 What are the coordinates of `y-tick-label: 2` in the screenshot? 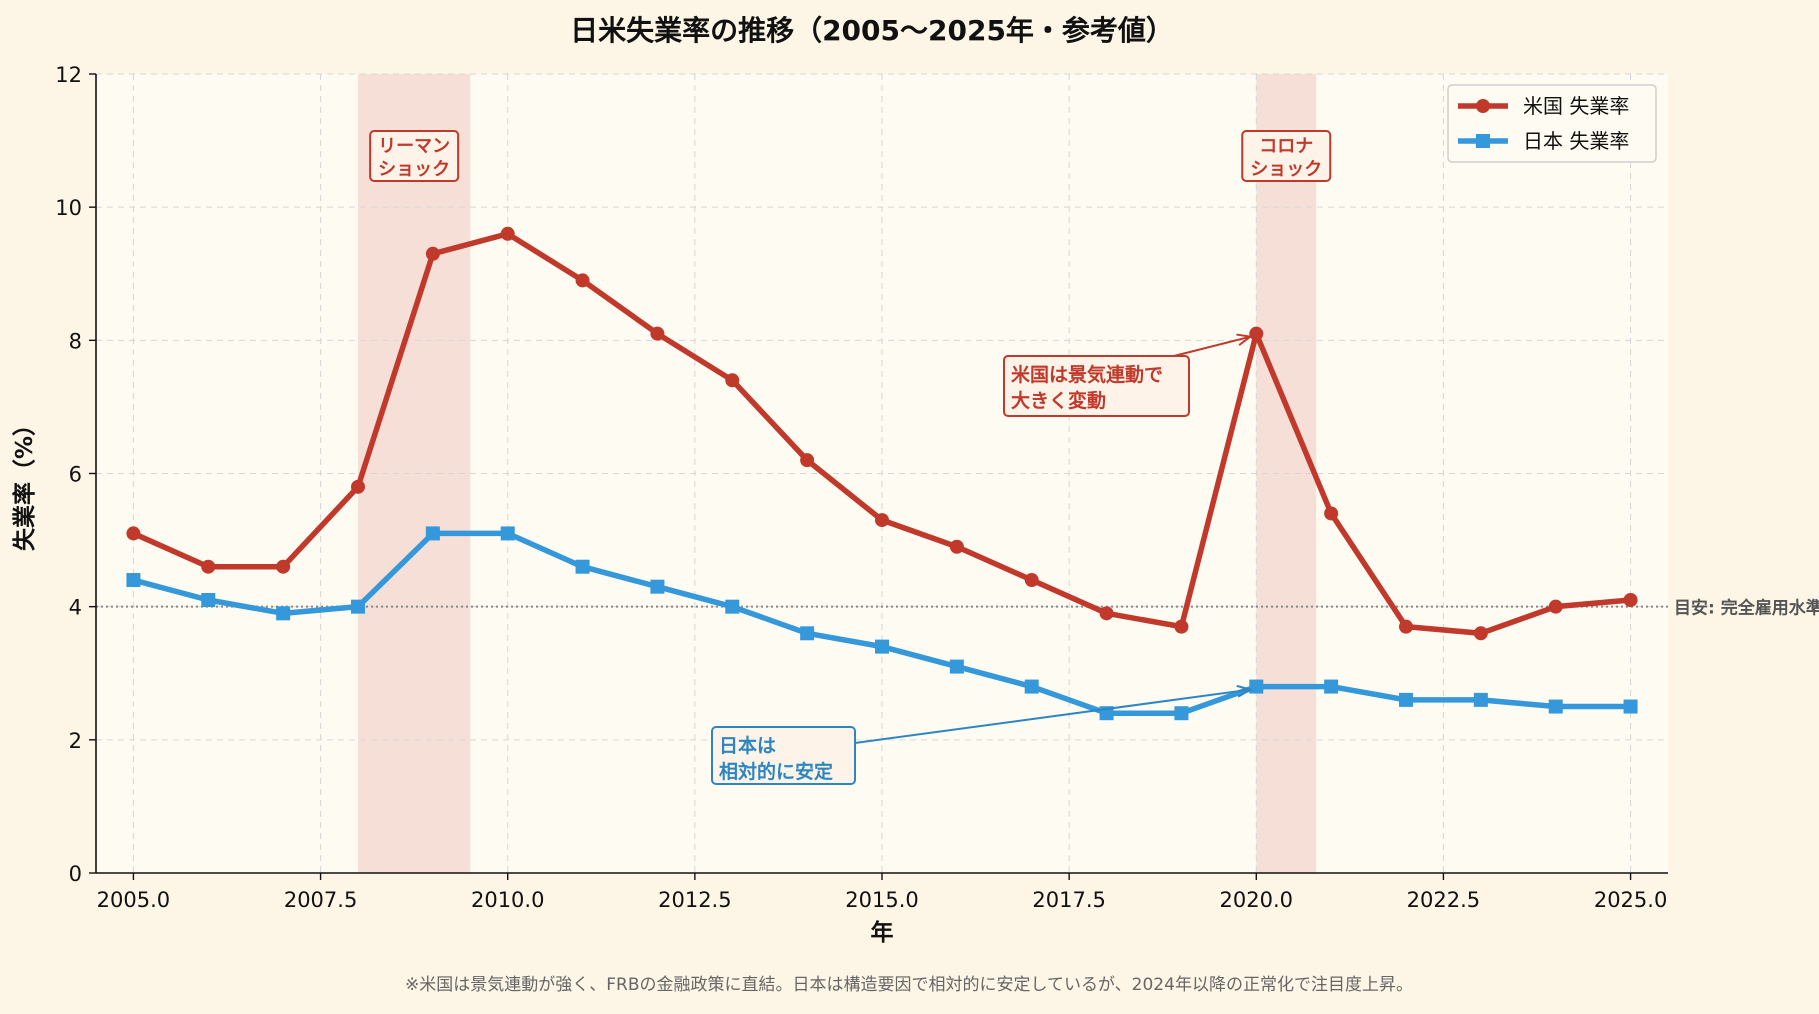 It's located at (75, 741).